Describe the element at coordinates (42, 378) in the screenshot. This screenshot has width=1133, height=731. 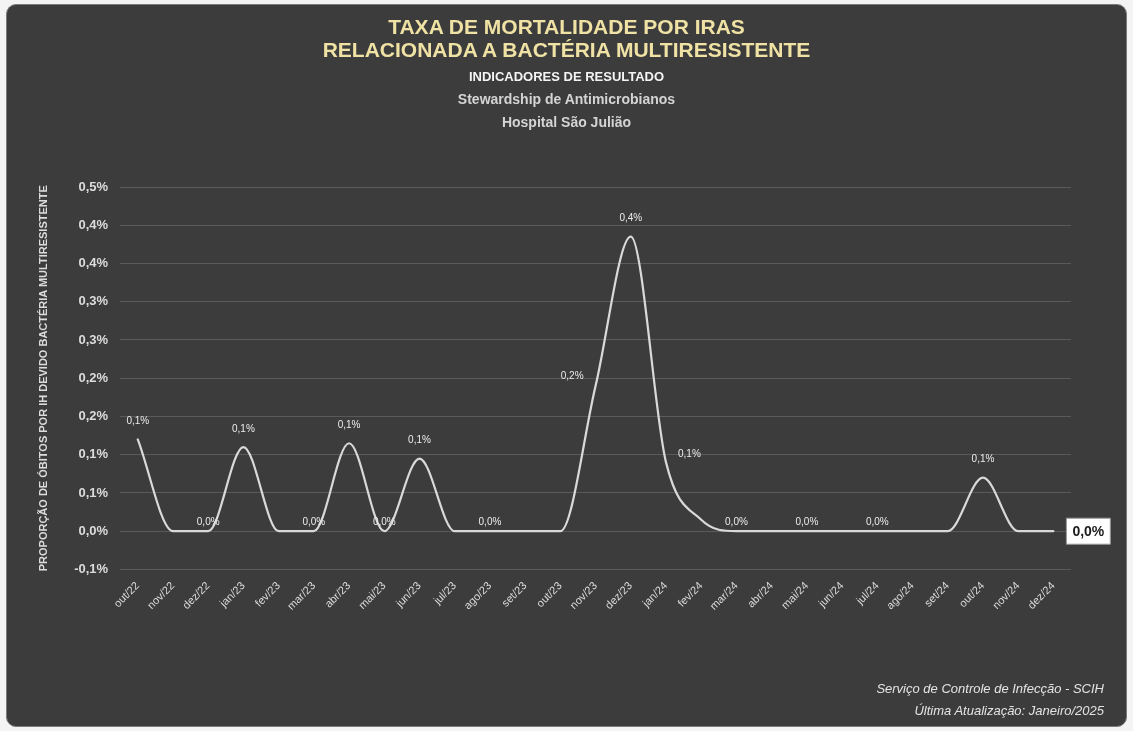
I see `y-axis-title: PROPORÇÃO DE ÓBITOS POR IH DEVIDO BACTÉRIA MULTIRESISTENTE` at that location.